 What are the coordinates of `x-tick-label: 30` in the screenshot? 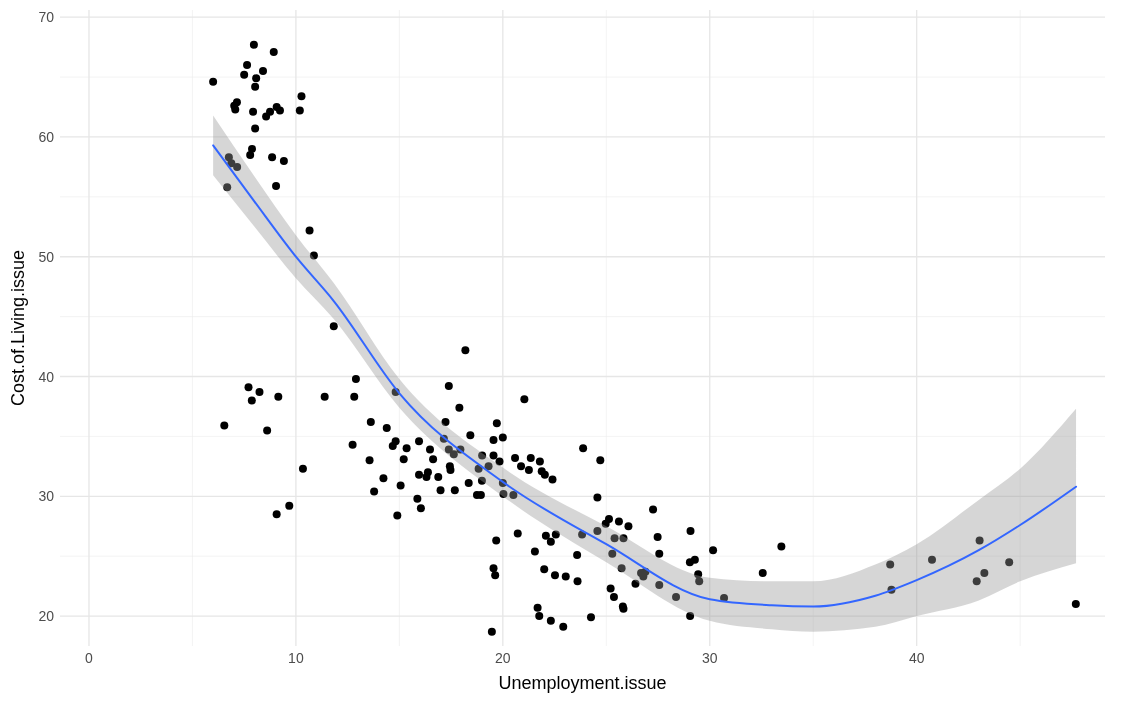 It's located at (709, 658).